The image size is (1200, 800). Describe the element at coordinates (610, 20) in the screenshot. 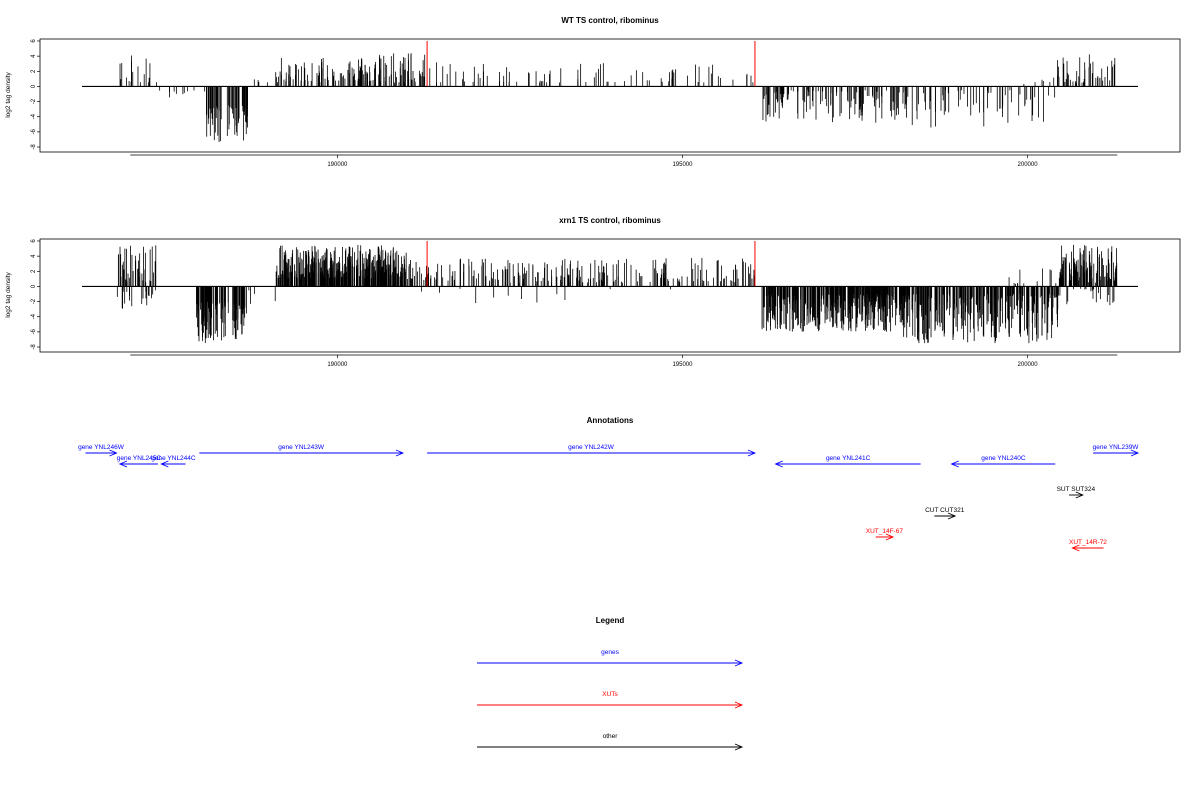

I see `panel-title: WT TS control, ribominus` at that location.